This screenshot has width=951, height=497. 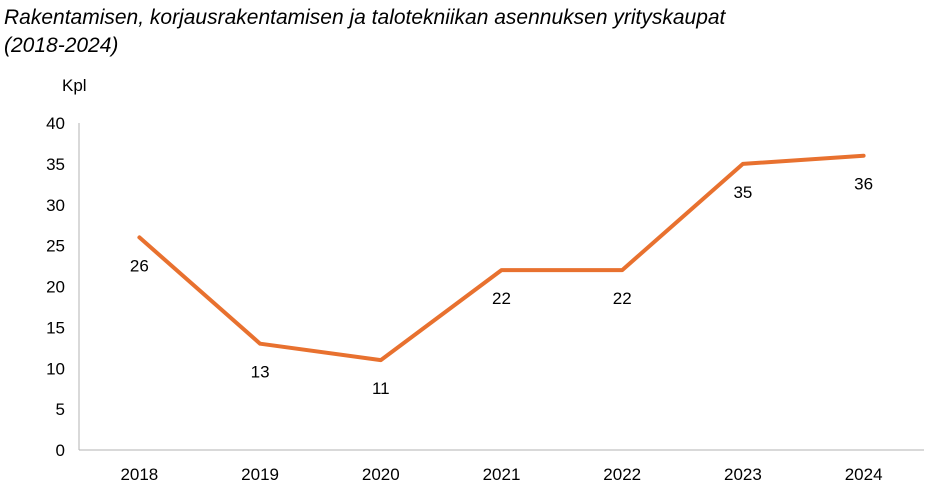 I want to click on y-tick-label: 15, so click(x=55, y=327).